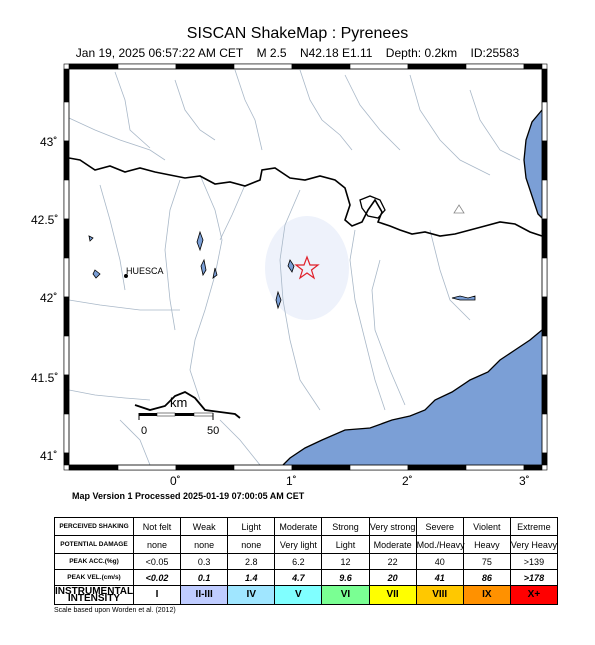 The height and width of the screenshot is (645, 595). Describe the element at coordinates (94, 595) in the screenshot. I see `legend-row-label: INSTRUMENTAL INTENSITY` at that location.